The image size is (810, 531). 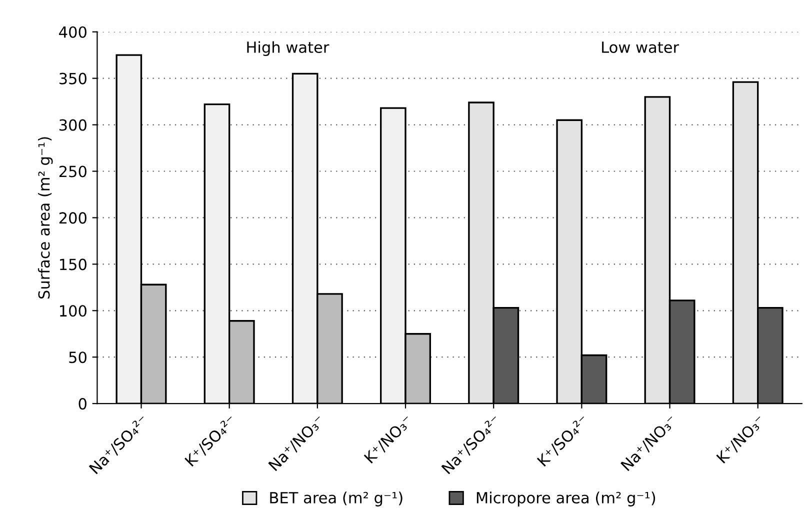 What do you see at coordinates (641, 48) in the screenshot?
I see `annotation: Low water` at bounding box center [641, 48].